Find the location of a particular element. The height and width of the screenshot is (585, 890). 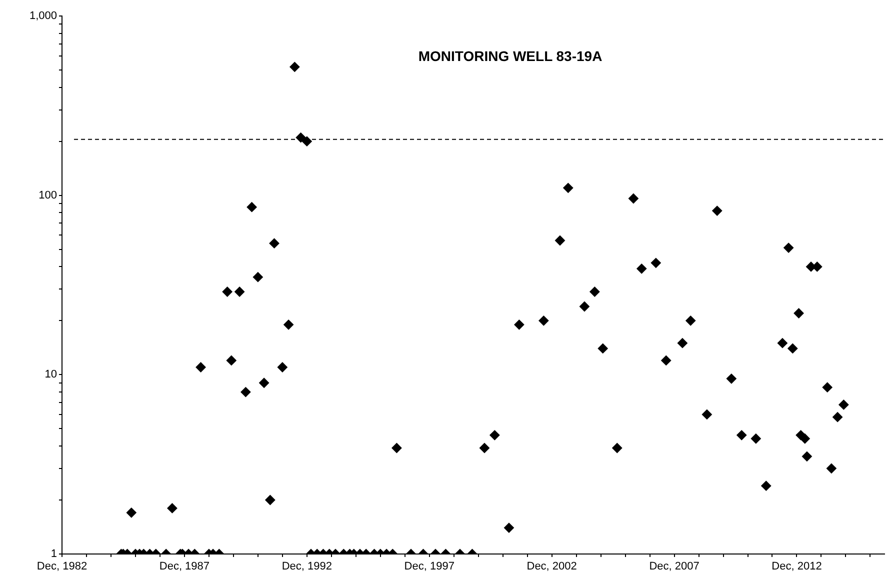

y-tick-label: 100 is located at coordinates (47, 195).